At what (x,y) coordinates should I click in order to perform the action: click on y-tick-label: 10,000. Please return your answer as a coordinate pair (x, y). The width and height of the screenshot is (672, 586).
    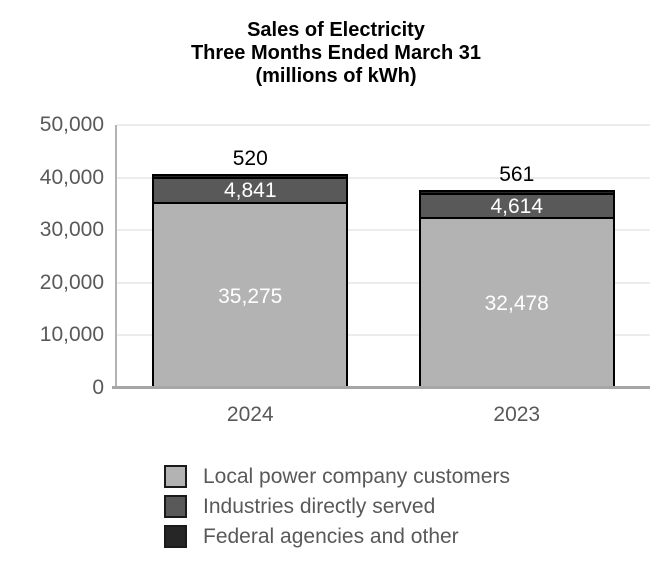
    Looking at the image, I should click on (71, 335).